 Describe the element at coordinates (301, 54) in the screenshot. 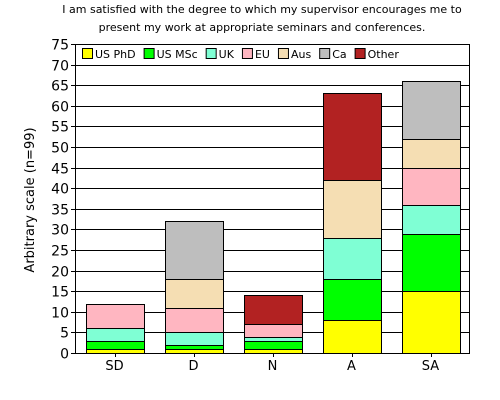

I see `legend-label: Aus` at that location.